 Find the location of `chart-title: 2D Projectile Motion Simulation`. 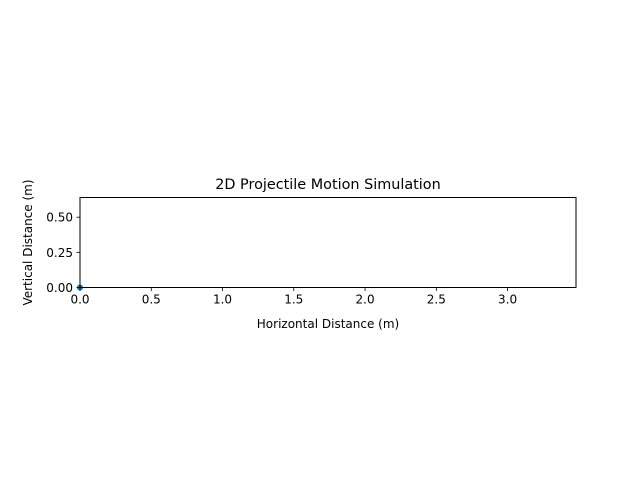

chart-title: 2D Projectile Motion Simulation is located at coordinates (328, 185).